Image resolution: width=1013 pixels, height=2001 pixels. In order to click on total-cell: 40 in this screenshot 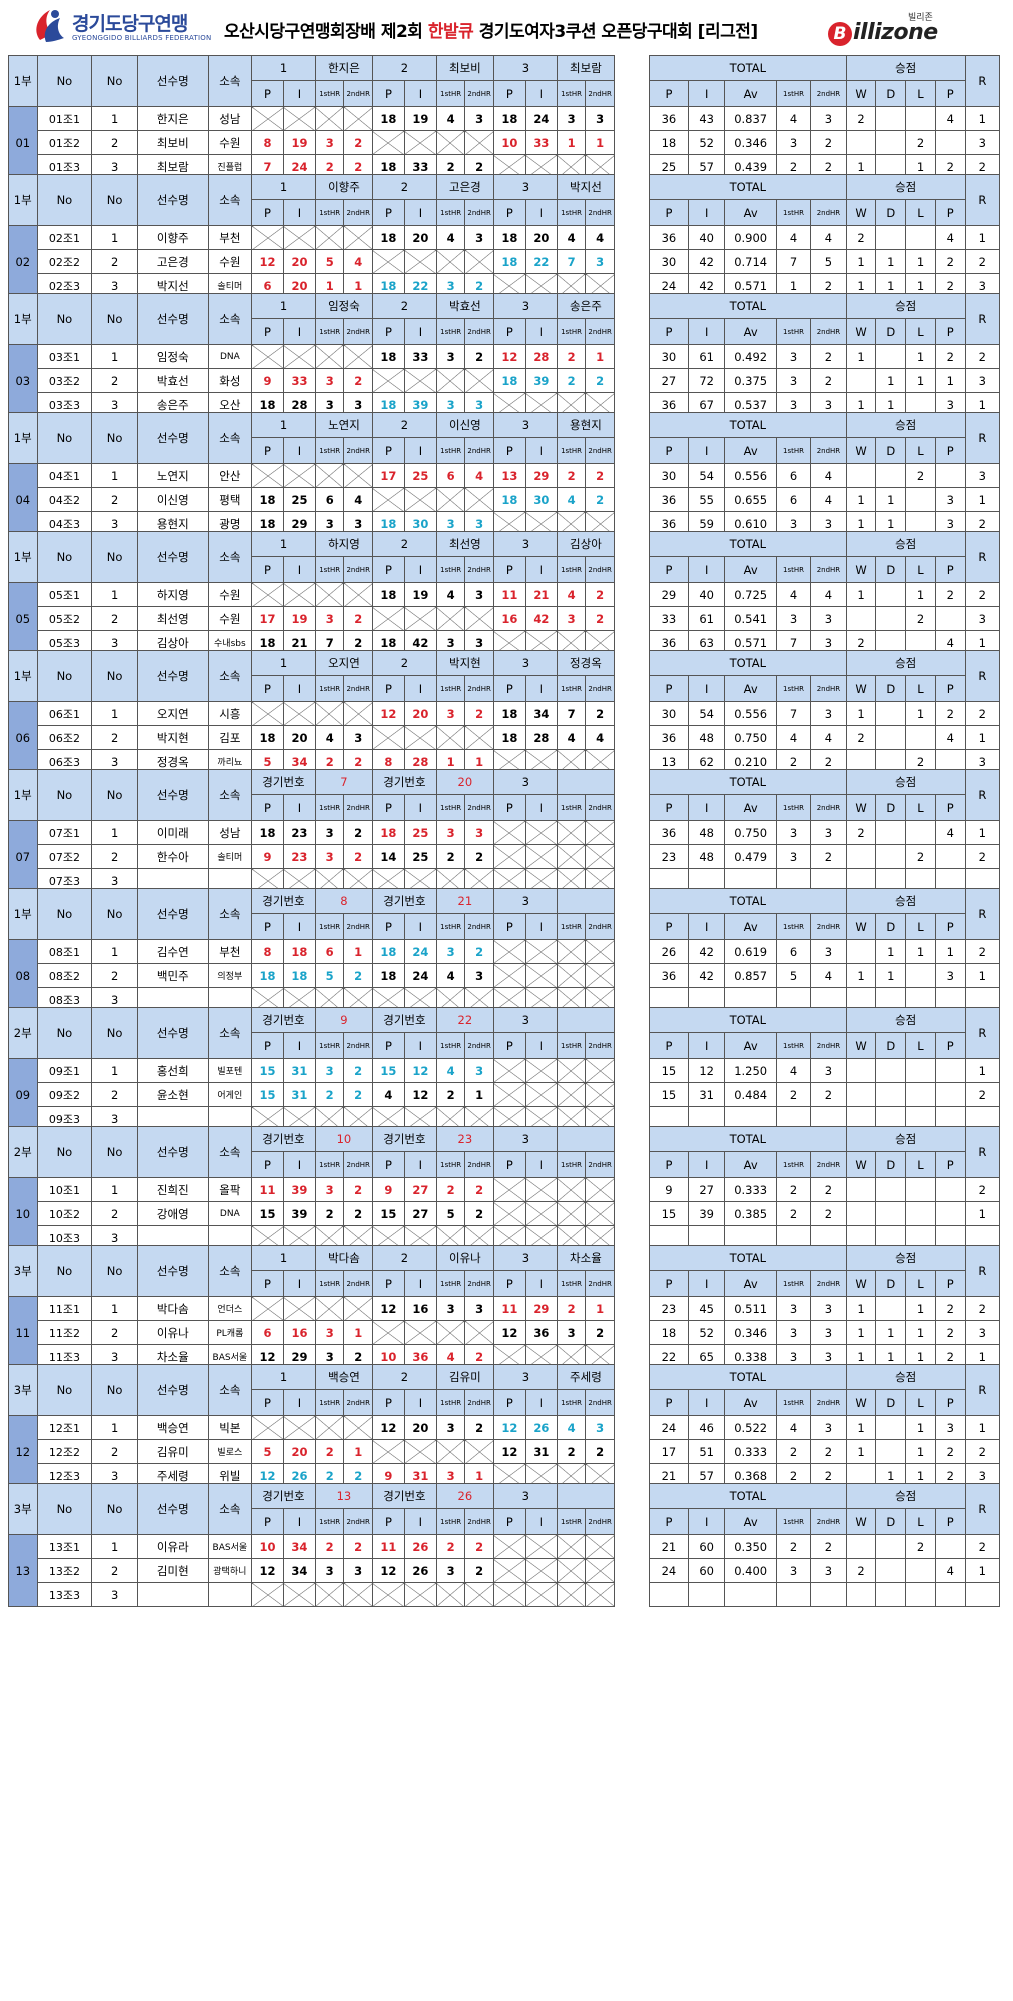, I will do `click(706, 594)`.